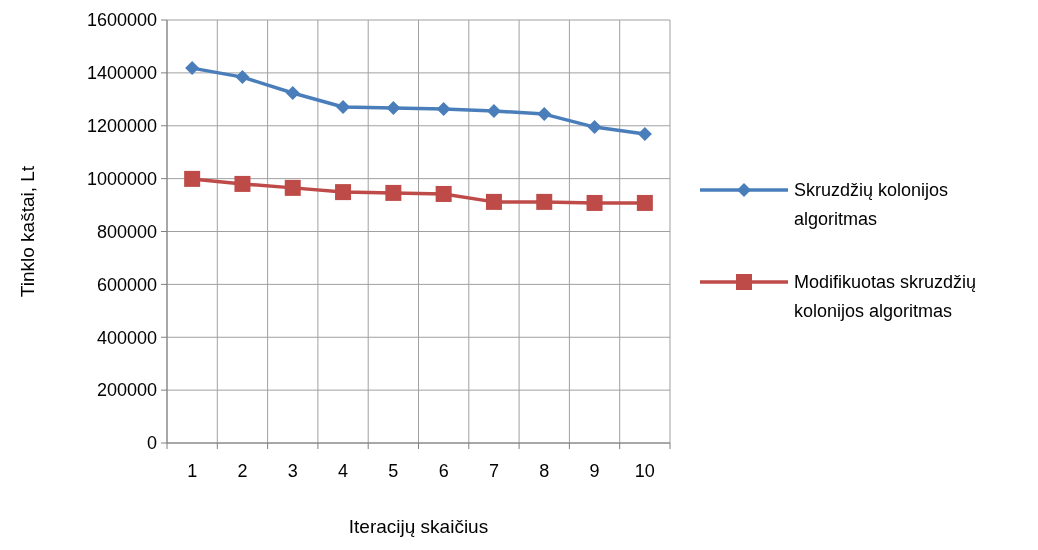 Image resolution: width=1038 pixels, height=550 pixels. What do you see at coordinates (126, 284) in the screenshot?
I see `y-tick-label: 600000` at bounding box center [126, 284].